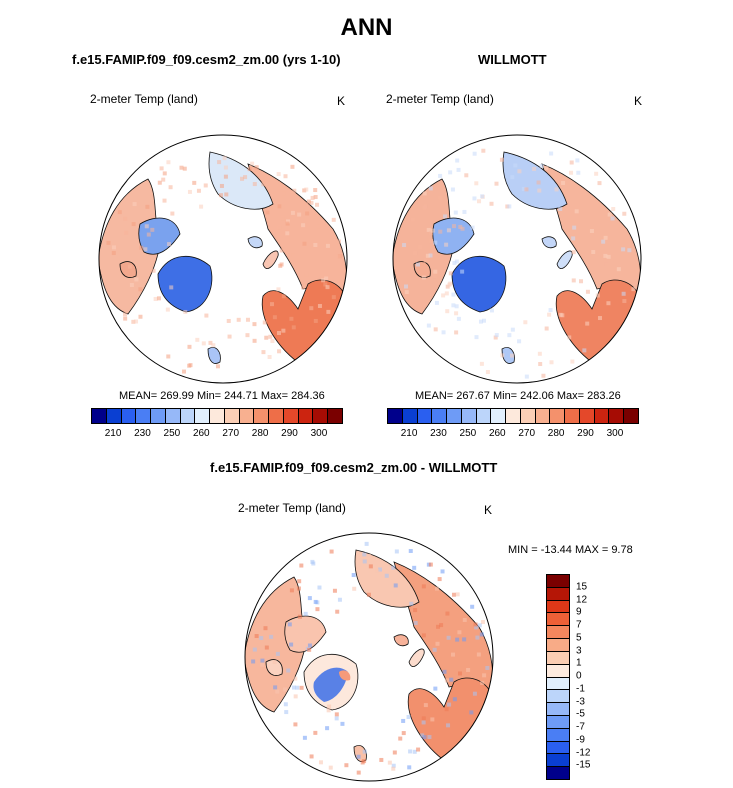 This screenshot has height=788, width=733. Describe the element at coordinates (589, 676) in the screenshot. I see `panel3-colorbar-ticks: 15 12 9 7 5 3 1 0 -1 -3 -5 -7 -9 -12 -15` at that location.